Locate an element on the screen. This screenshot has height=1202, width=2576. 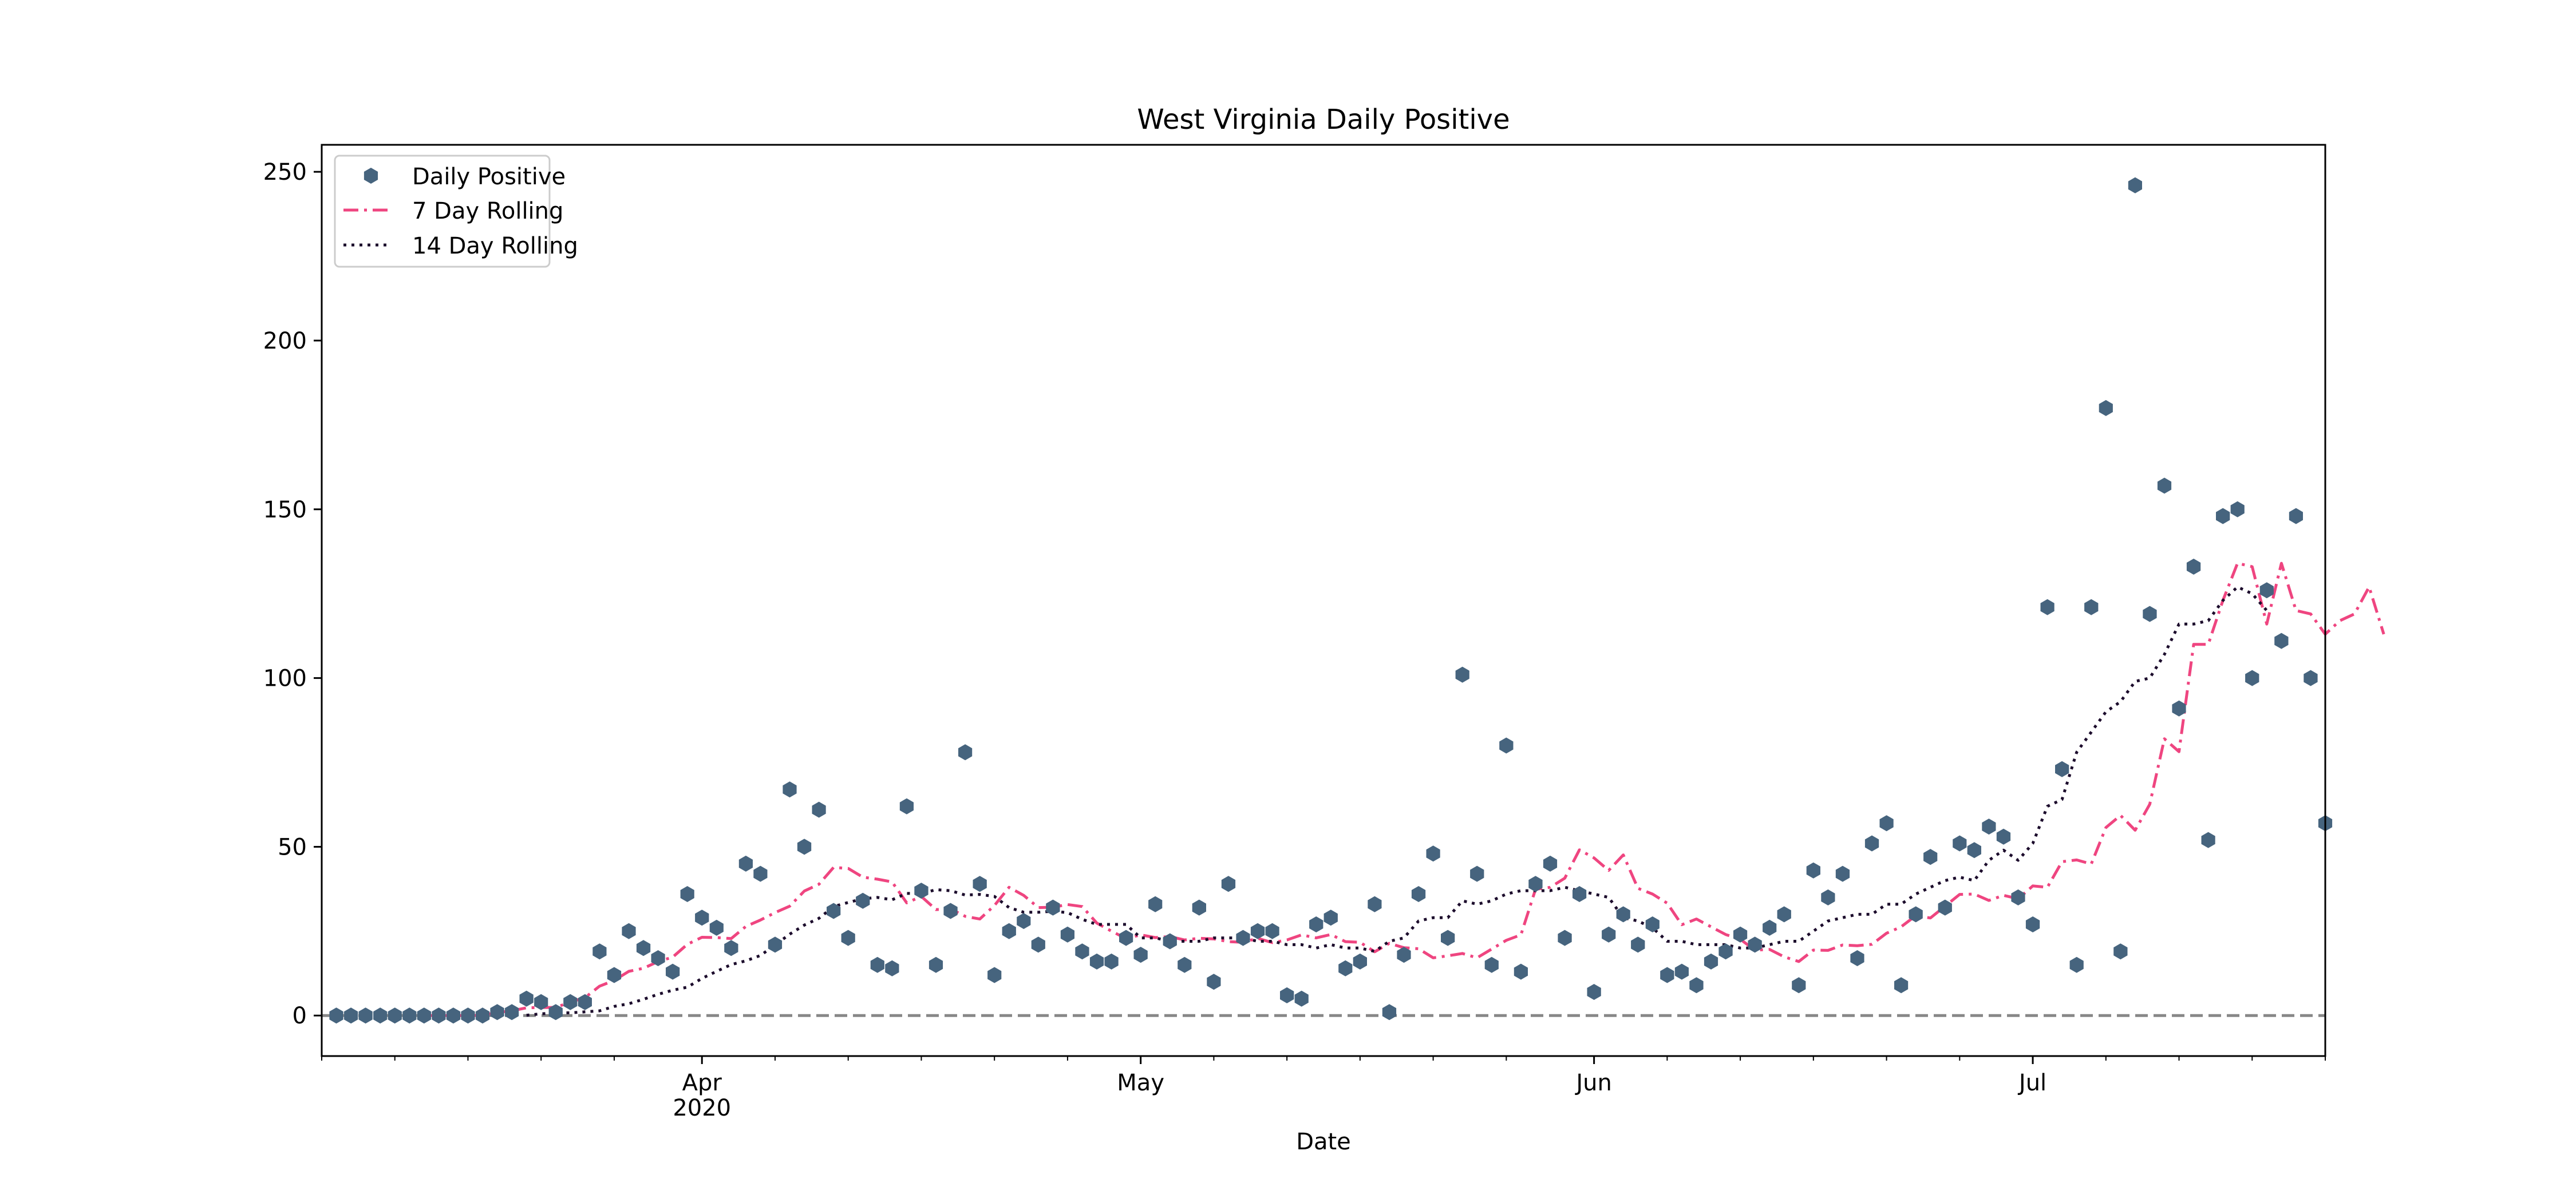
y-tick-label: 250 is located at coordinates (285, 172).